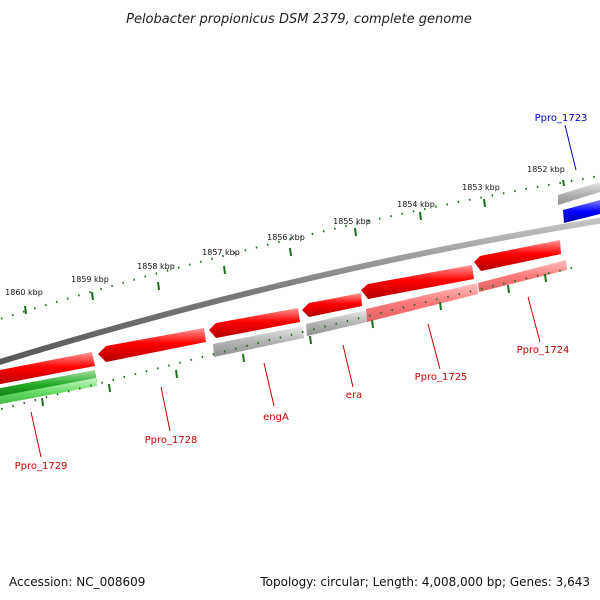  What do you see at coordinates (77, 582) in the screenshot?
I see `accession-text: Accession: NC_008609` at bounding box center [77, 582].